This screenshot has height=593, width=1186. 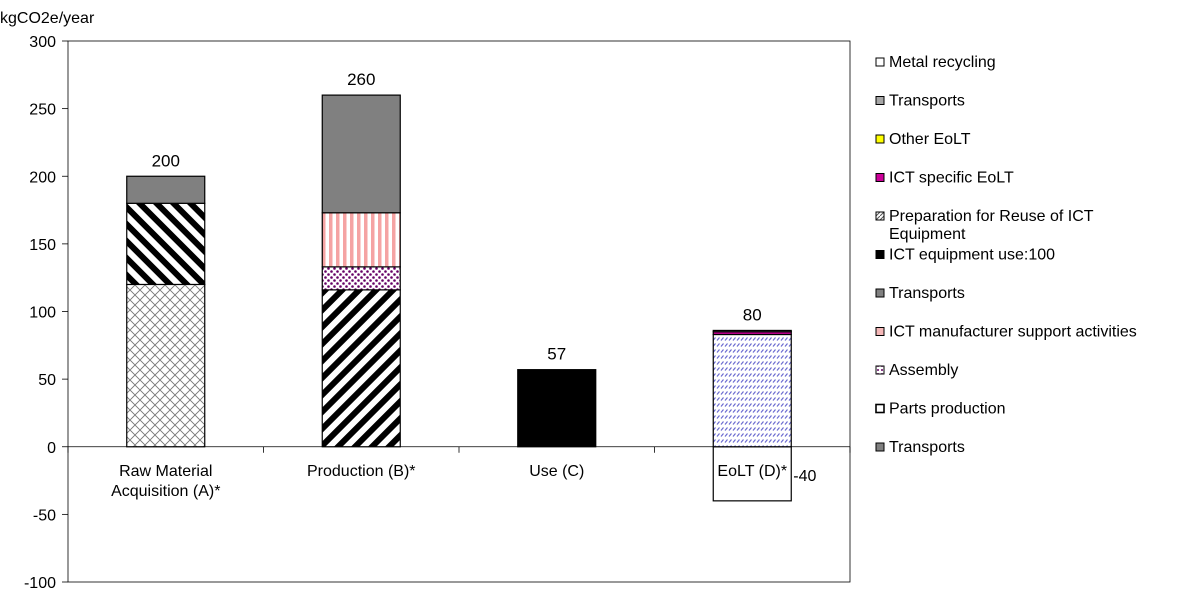 I want to click on y-tick-label: 100, so click(x=42, y=313).